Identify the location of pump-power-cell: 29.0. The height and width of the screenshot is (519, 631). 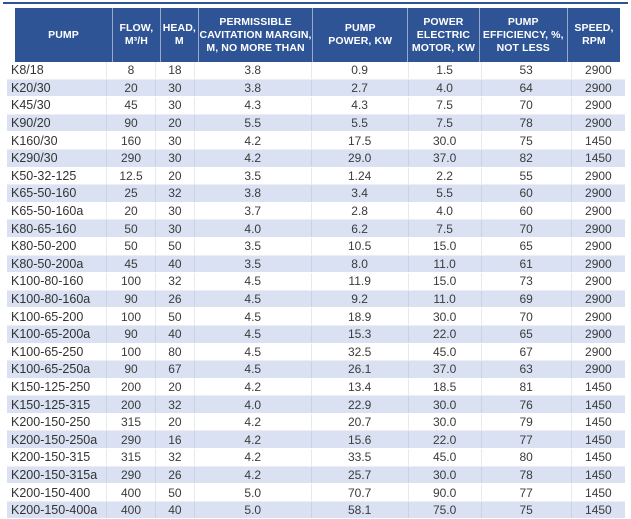
(360, 158).